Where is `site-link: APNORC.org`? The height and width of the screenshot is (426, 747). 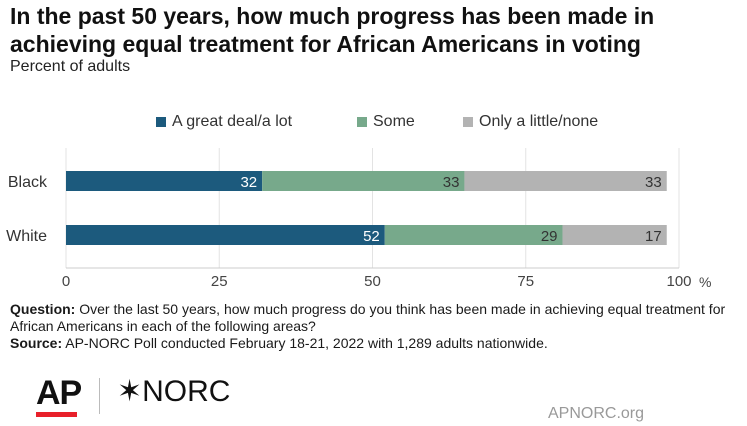 site-link: APNORC.org is located at coordinates (596, 413).